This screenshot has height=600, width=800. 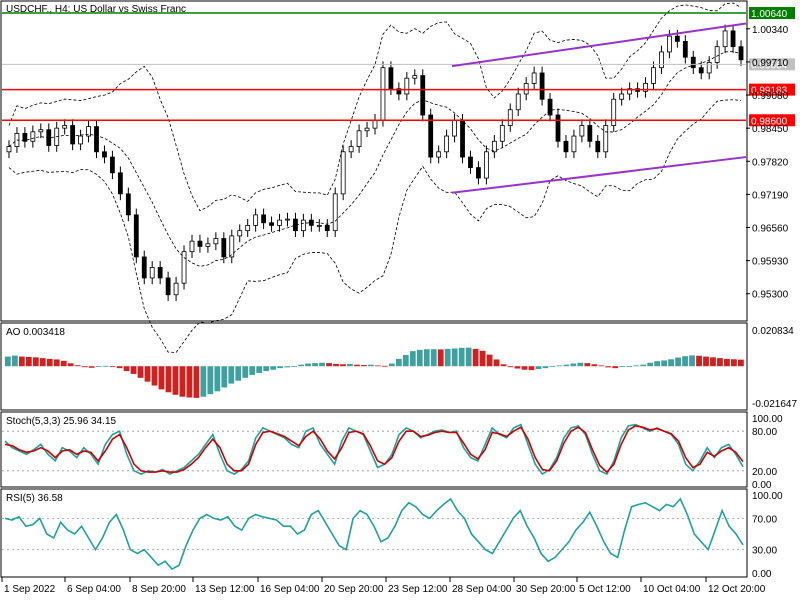 I want to click on xtick-label: 8 Sep 20:00, so click(x=159, y=589).